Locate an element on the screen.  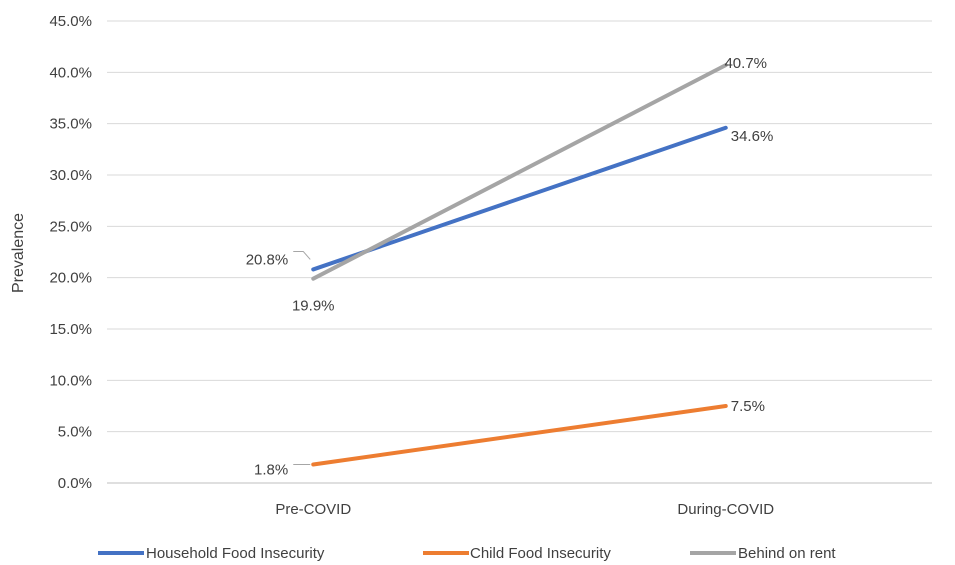
y-tick-label: 35.0% is located at coordinates (70, 124).